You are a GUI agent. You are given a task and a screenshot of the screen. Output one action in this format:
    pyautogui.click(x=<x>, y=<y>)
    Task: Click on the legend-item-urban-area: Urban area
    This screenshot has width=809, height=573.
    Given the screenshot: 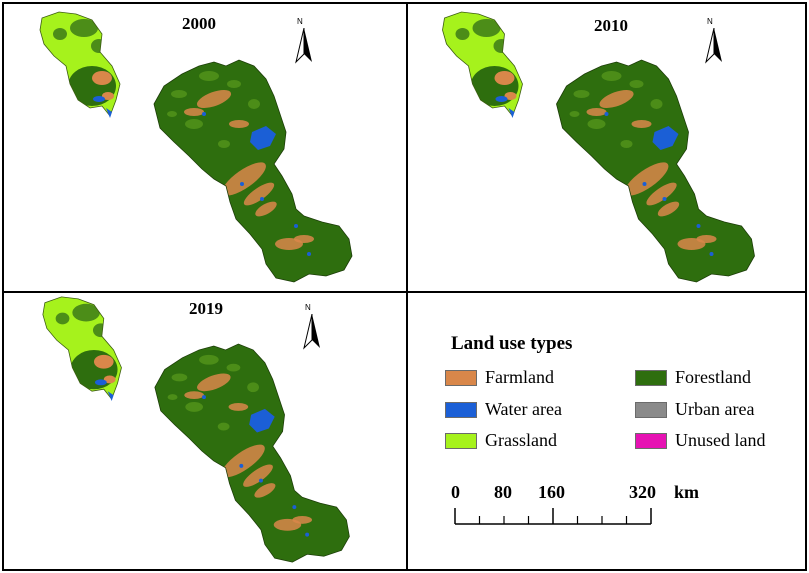 What is the action you would take?
    pyautogui.click(x=694, y=409)
    